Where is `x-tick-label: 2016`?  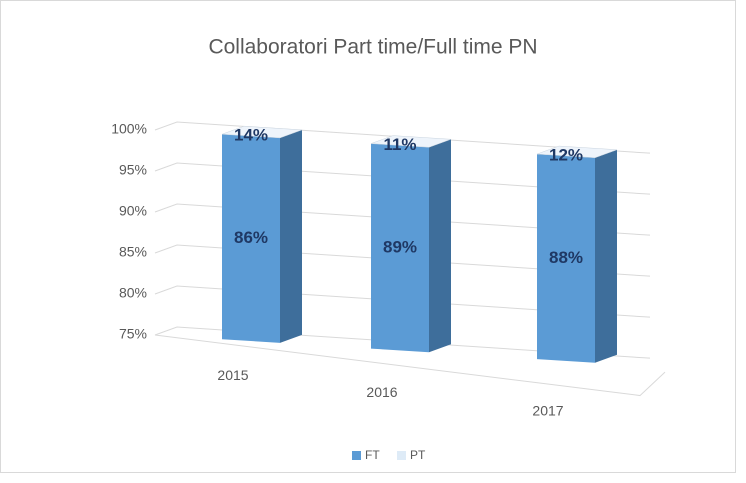
x-tick-label: 2016 is located at coordinates (381, 392).